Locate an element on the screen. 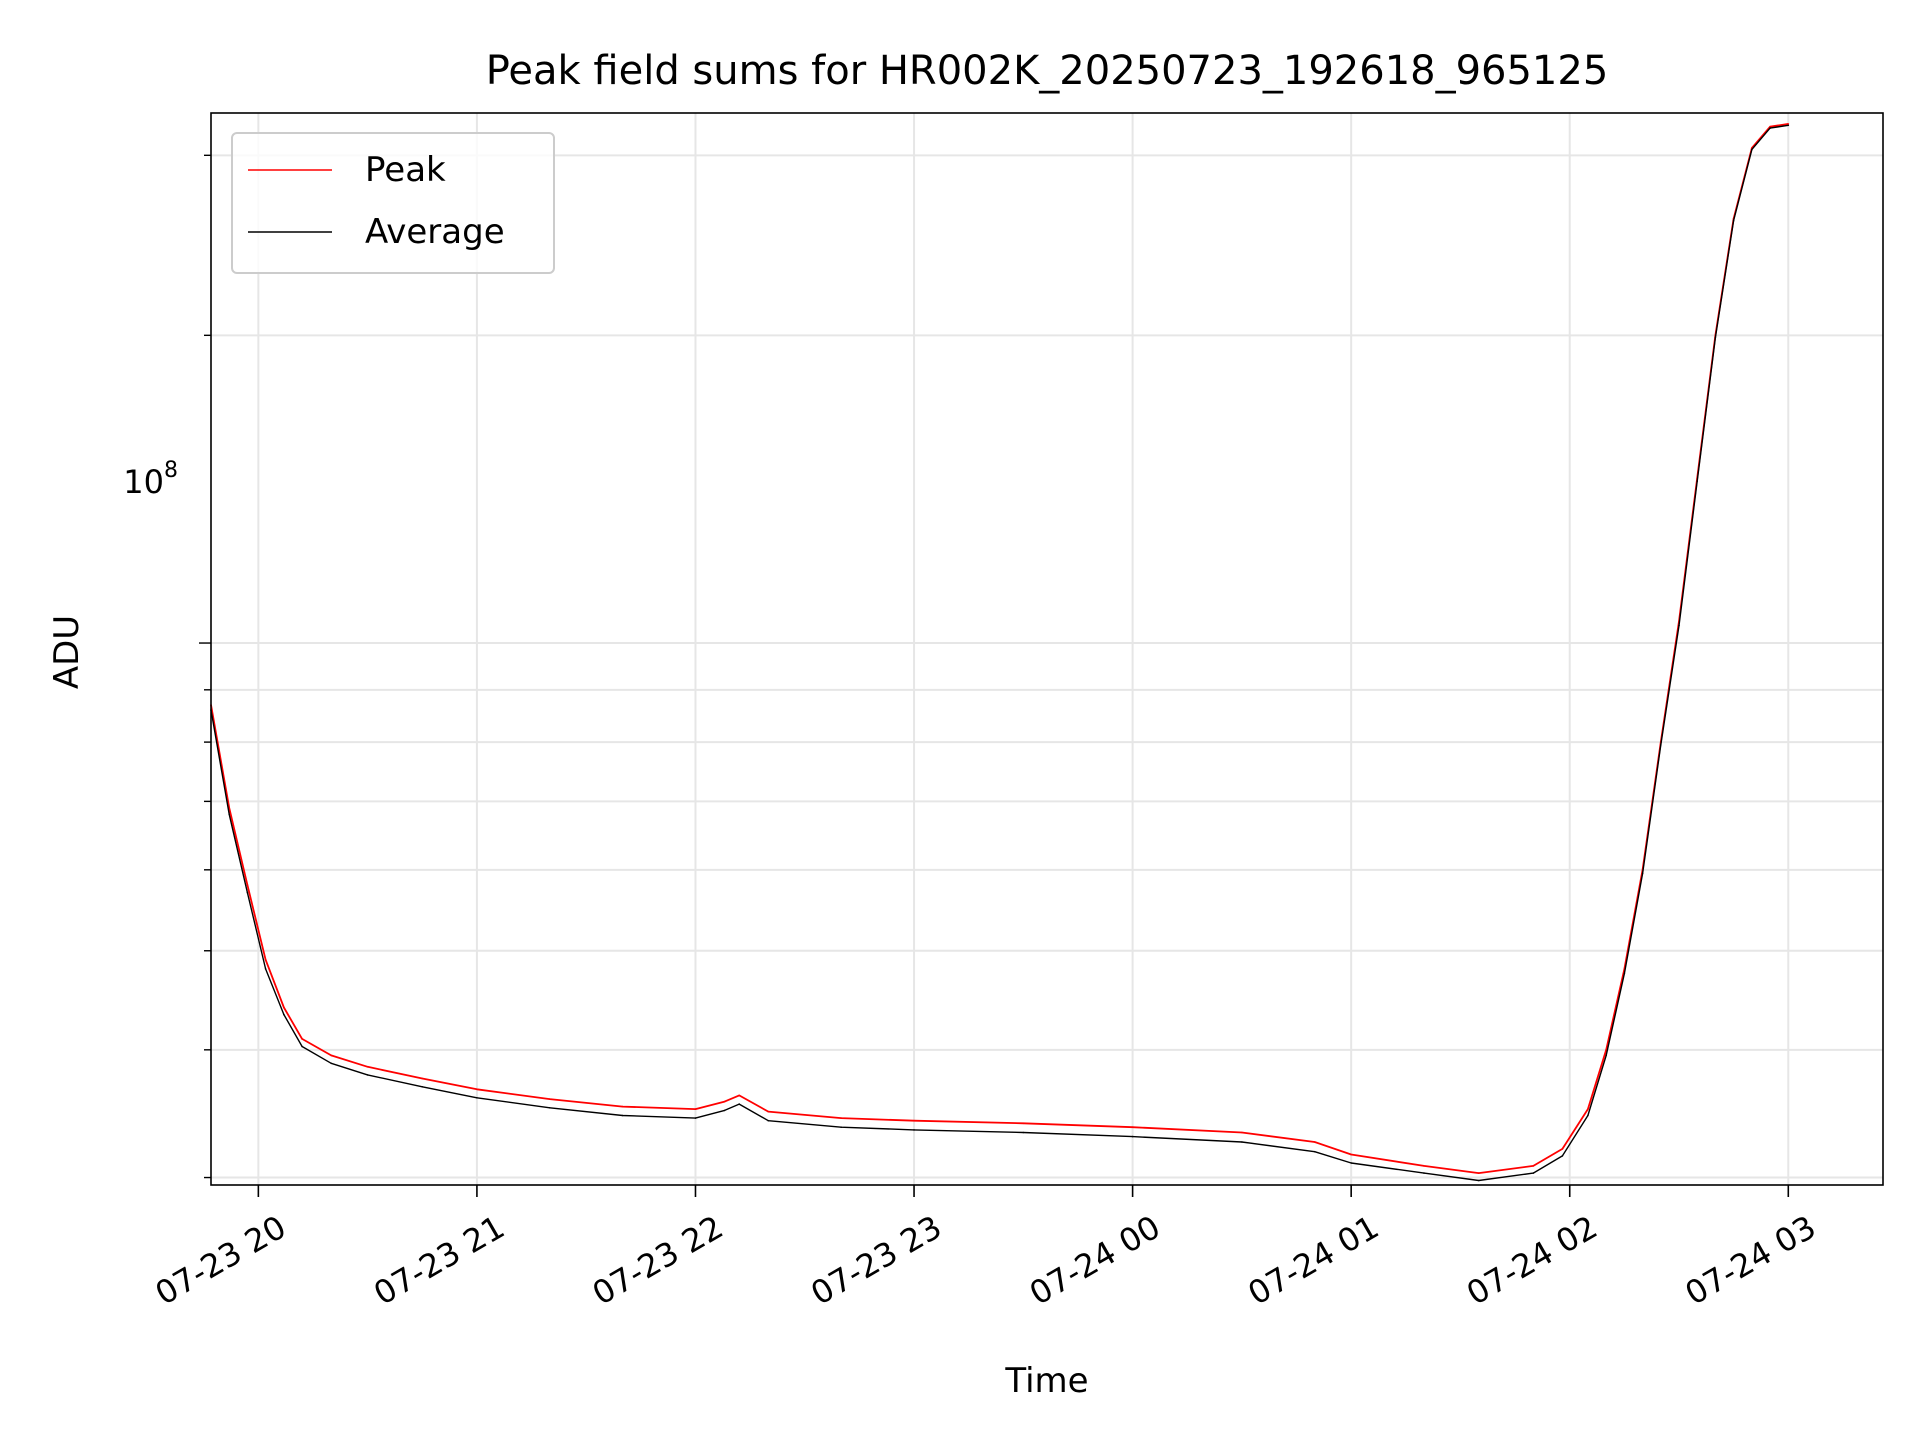 The image size is (1920, 1440). legend: Peak Average is located at coordinates (393, 203).